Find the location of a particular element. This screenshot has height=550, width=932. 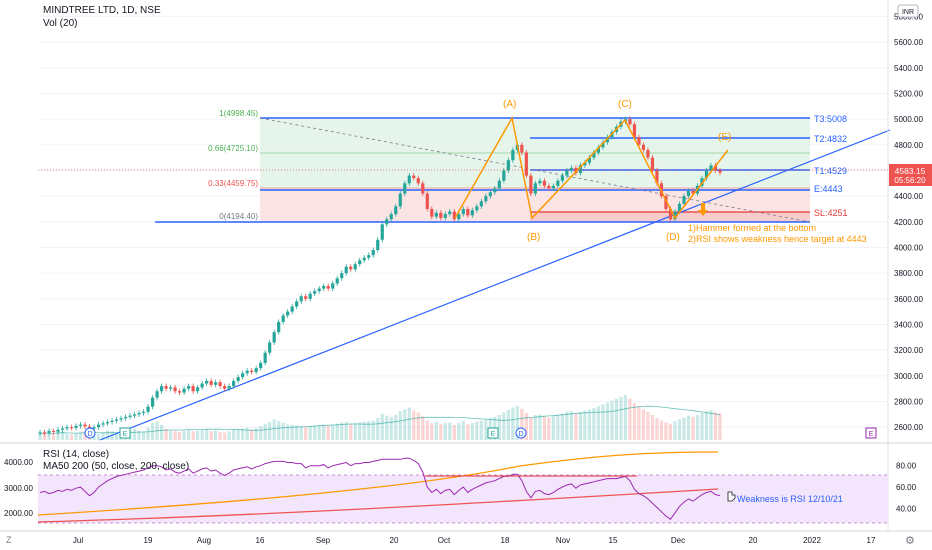

sl-label: SL:4251 is located at coordinates (831, 213).